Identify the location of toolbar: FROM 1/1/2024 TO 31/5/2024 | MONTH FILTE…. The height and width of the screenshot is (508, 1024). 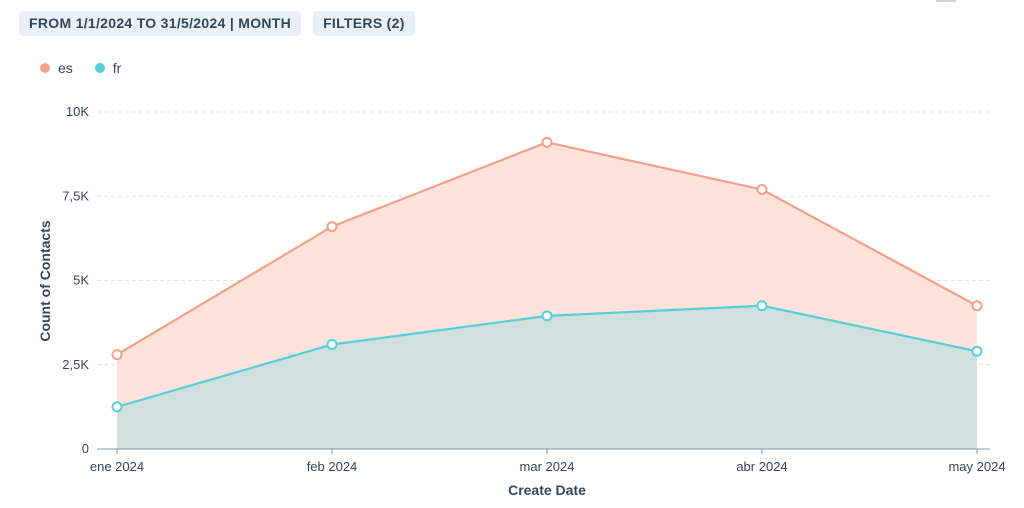
(217, 23).